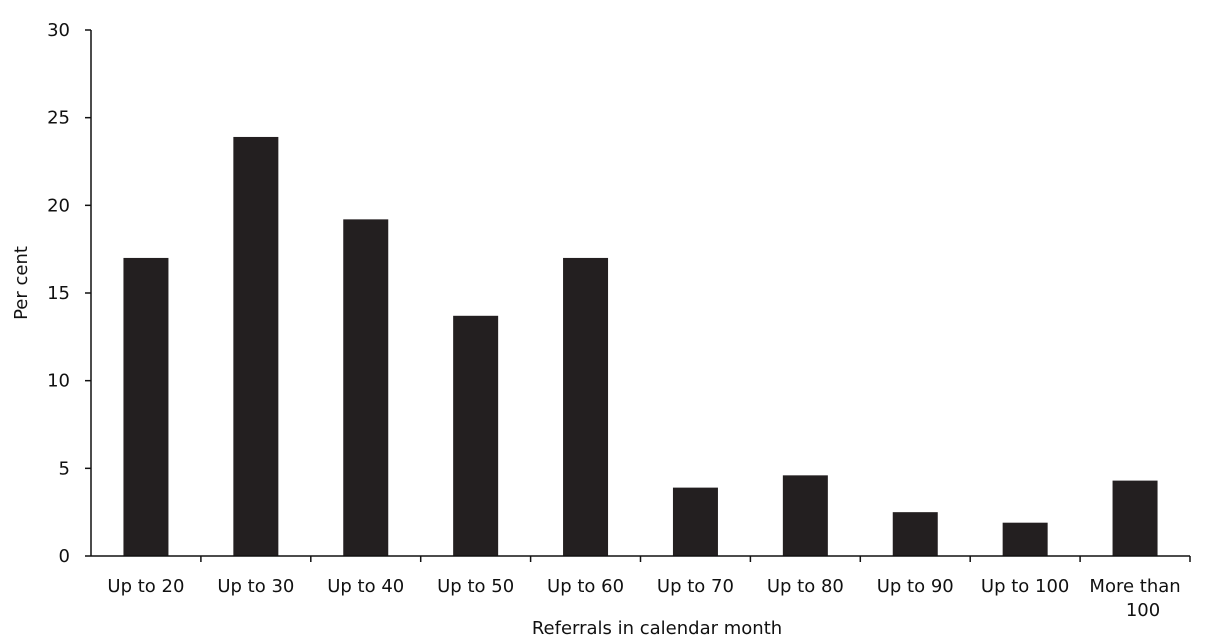 Image resolution: width=1224 pixels, height=640 pixels. What do you see at coordinates (58, 30) in the screenshot?
I see `y-tick-label: 30` at bounding box center [58, 30].